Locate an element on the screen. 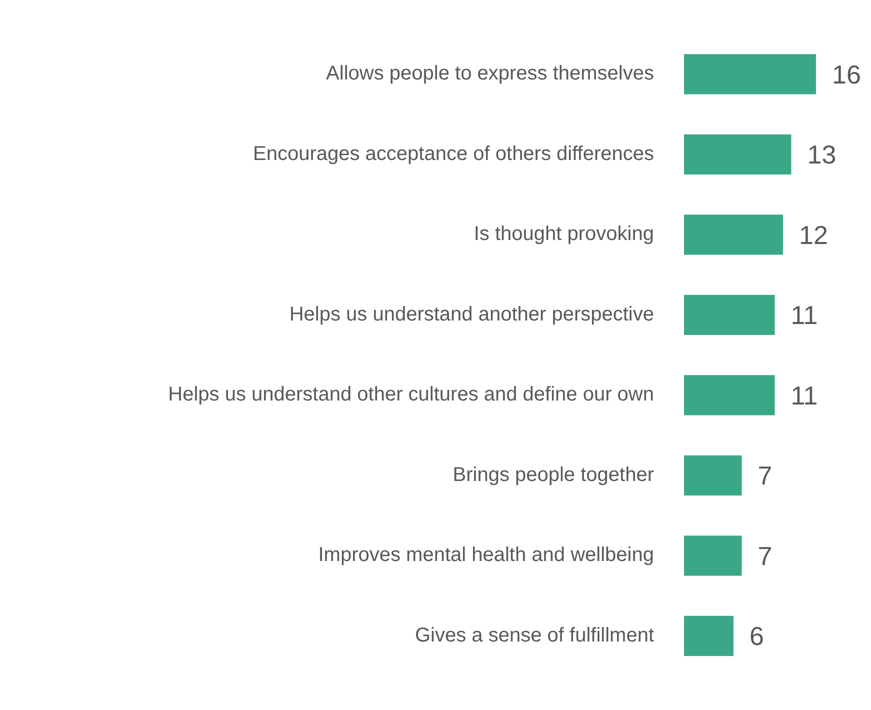  y-tick-label: Brings people together is located at coordinates (553, 475).